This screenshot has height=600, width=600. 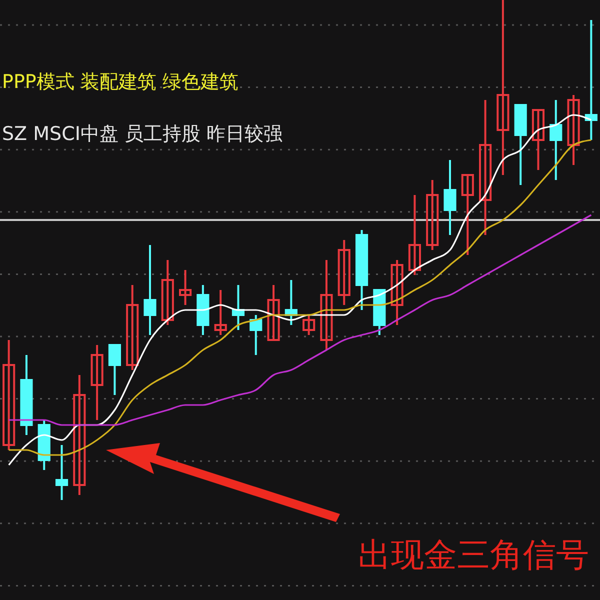 I want to click on text: SZ MSCI中盘 员工持股 昨日较强, so click(x=142, y=134).